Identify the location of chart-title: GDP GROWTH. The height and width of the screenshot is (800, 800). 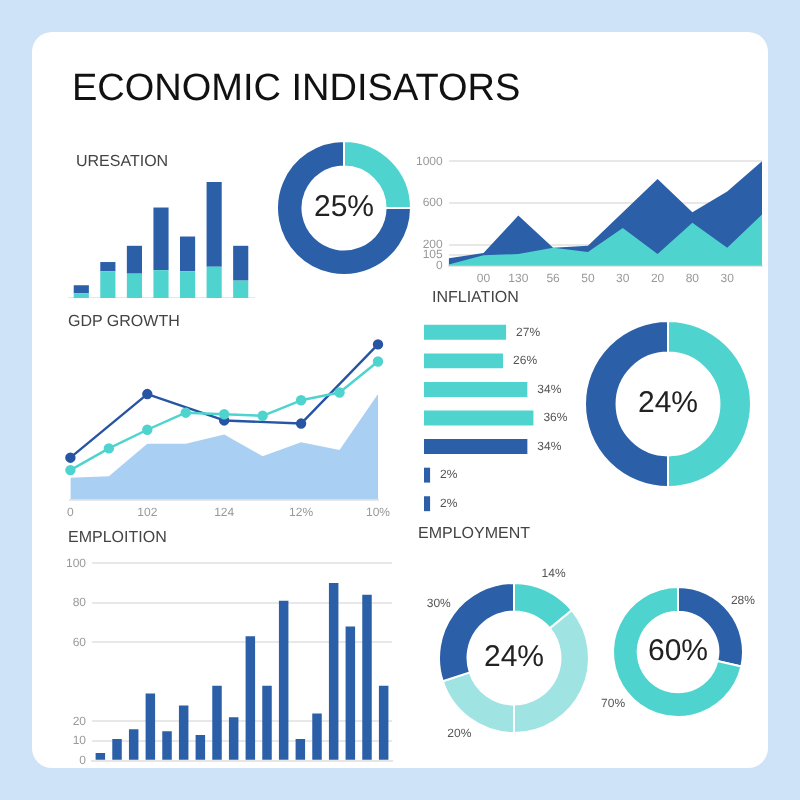
(125, 321).